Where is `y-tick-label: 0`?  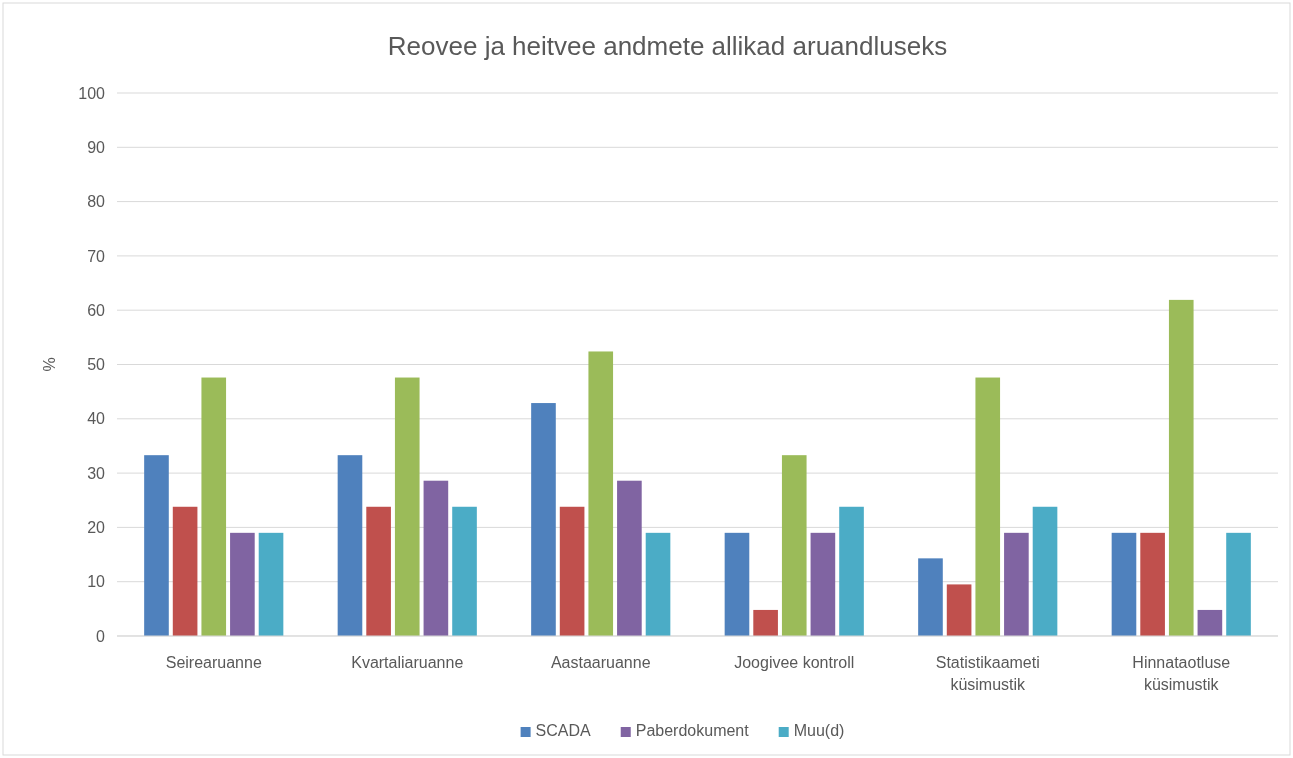 y-tick-label: 0 is located at coordinates (101, 636).